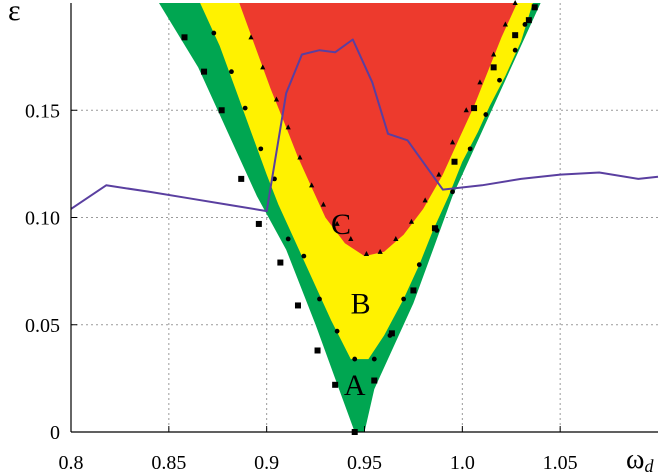 The image size is (661, 474). I want to click on region-label-b: B, so click(361, 303).